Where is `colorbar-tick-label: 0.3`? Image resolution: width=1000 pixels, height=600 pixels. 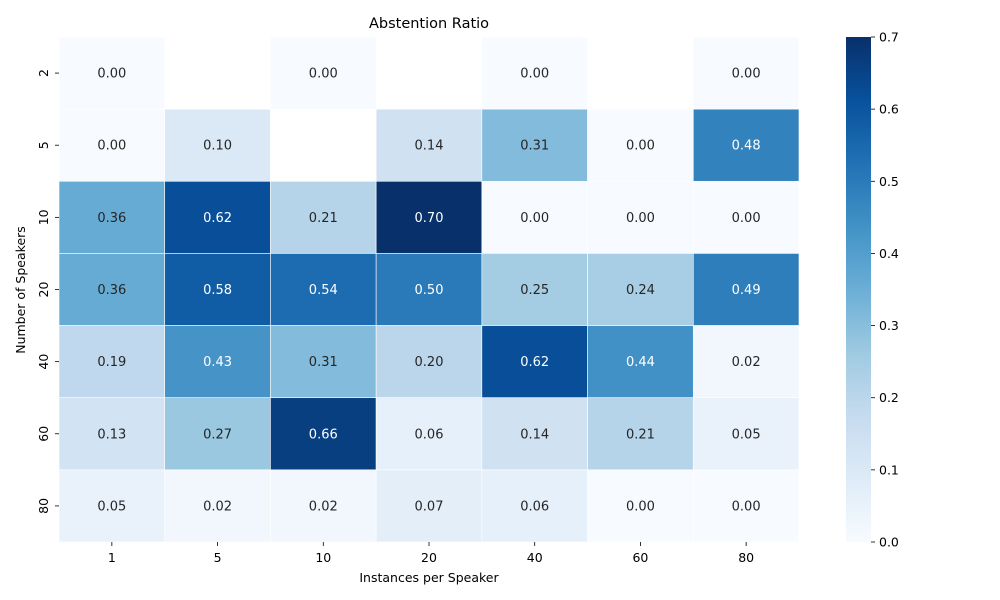 colorbar-tick-label: 0.3 is located at coordinates (889, 325).